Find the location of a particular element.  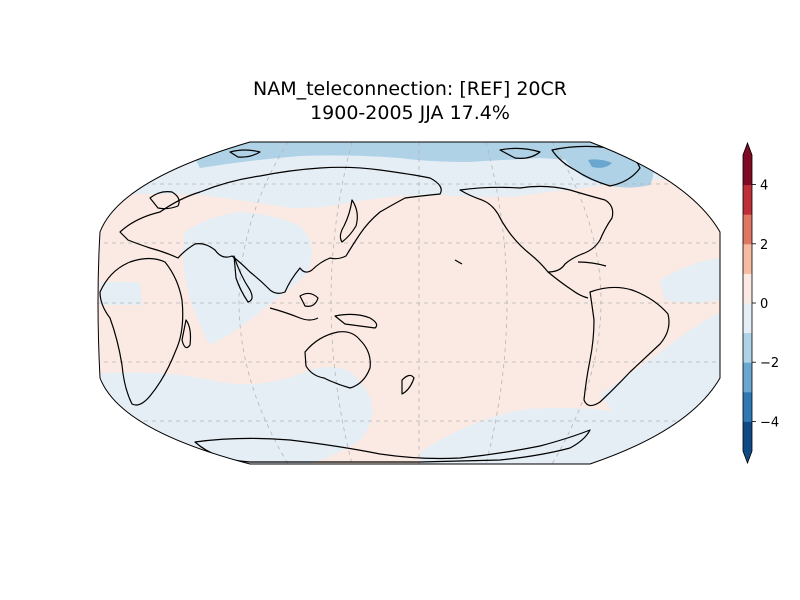

gridline-lon-60w is located at coordinates (576, 303).